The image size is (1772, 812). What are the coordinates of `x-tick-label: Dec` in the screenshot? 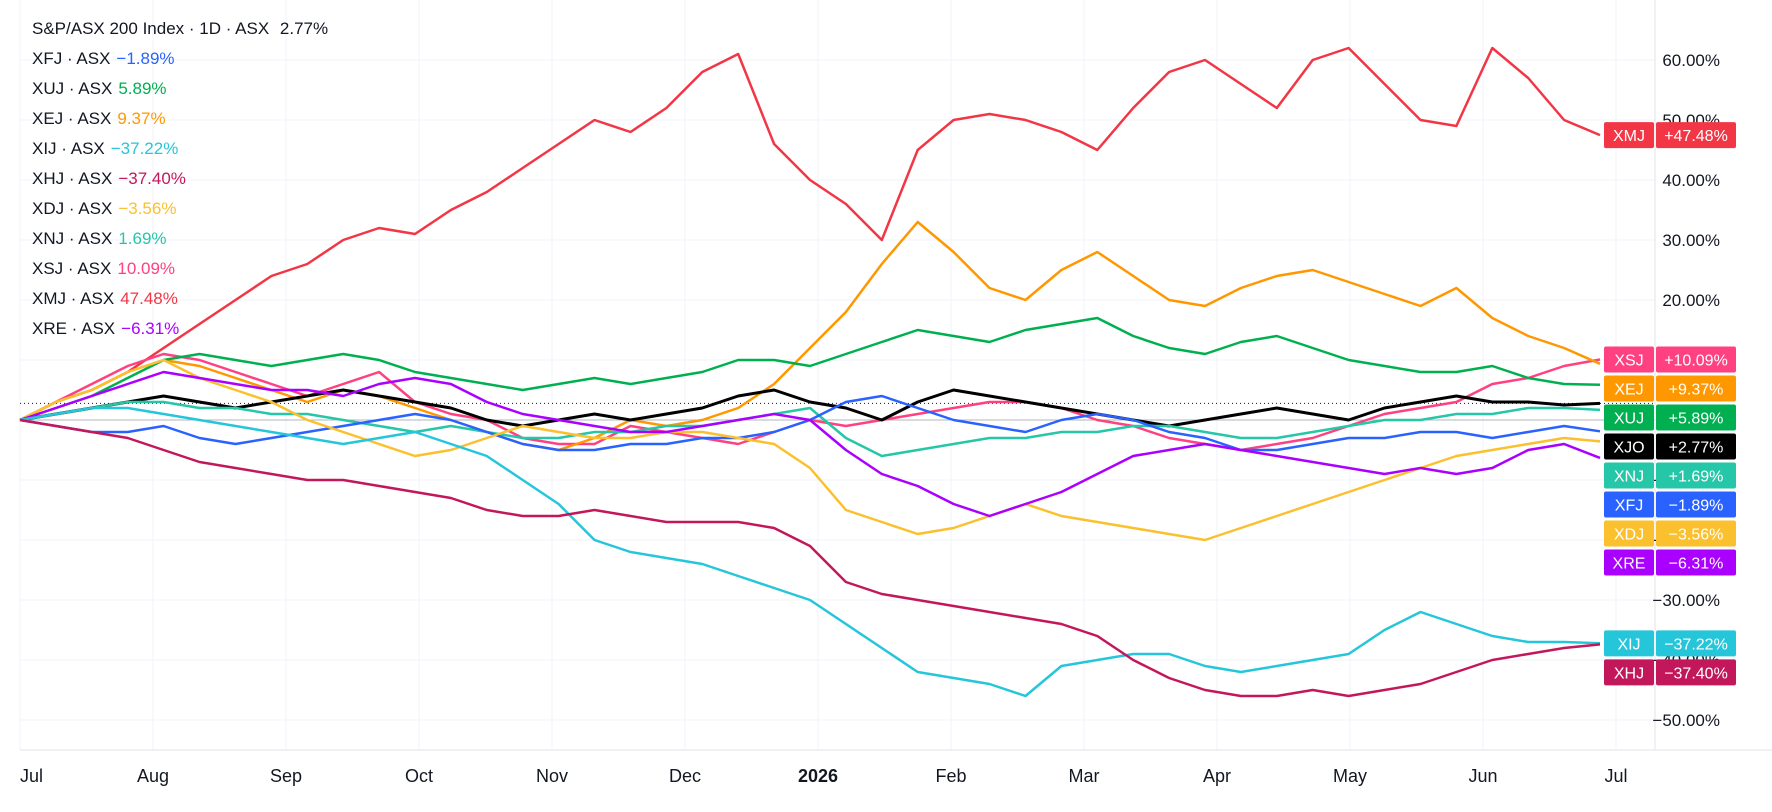 It's located at (685, 776).